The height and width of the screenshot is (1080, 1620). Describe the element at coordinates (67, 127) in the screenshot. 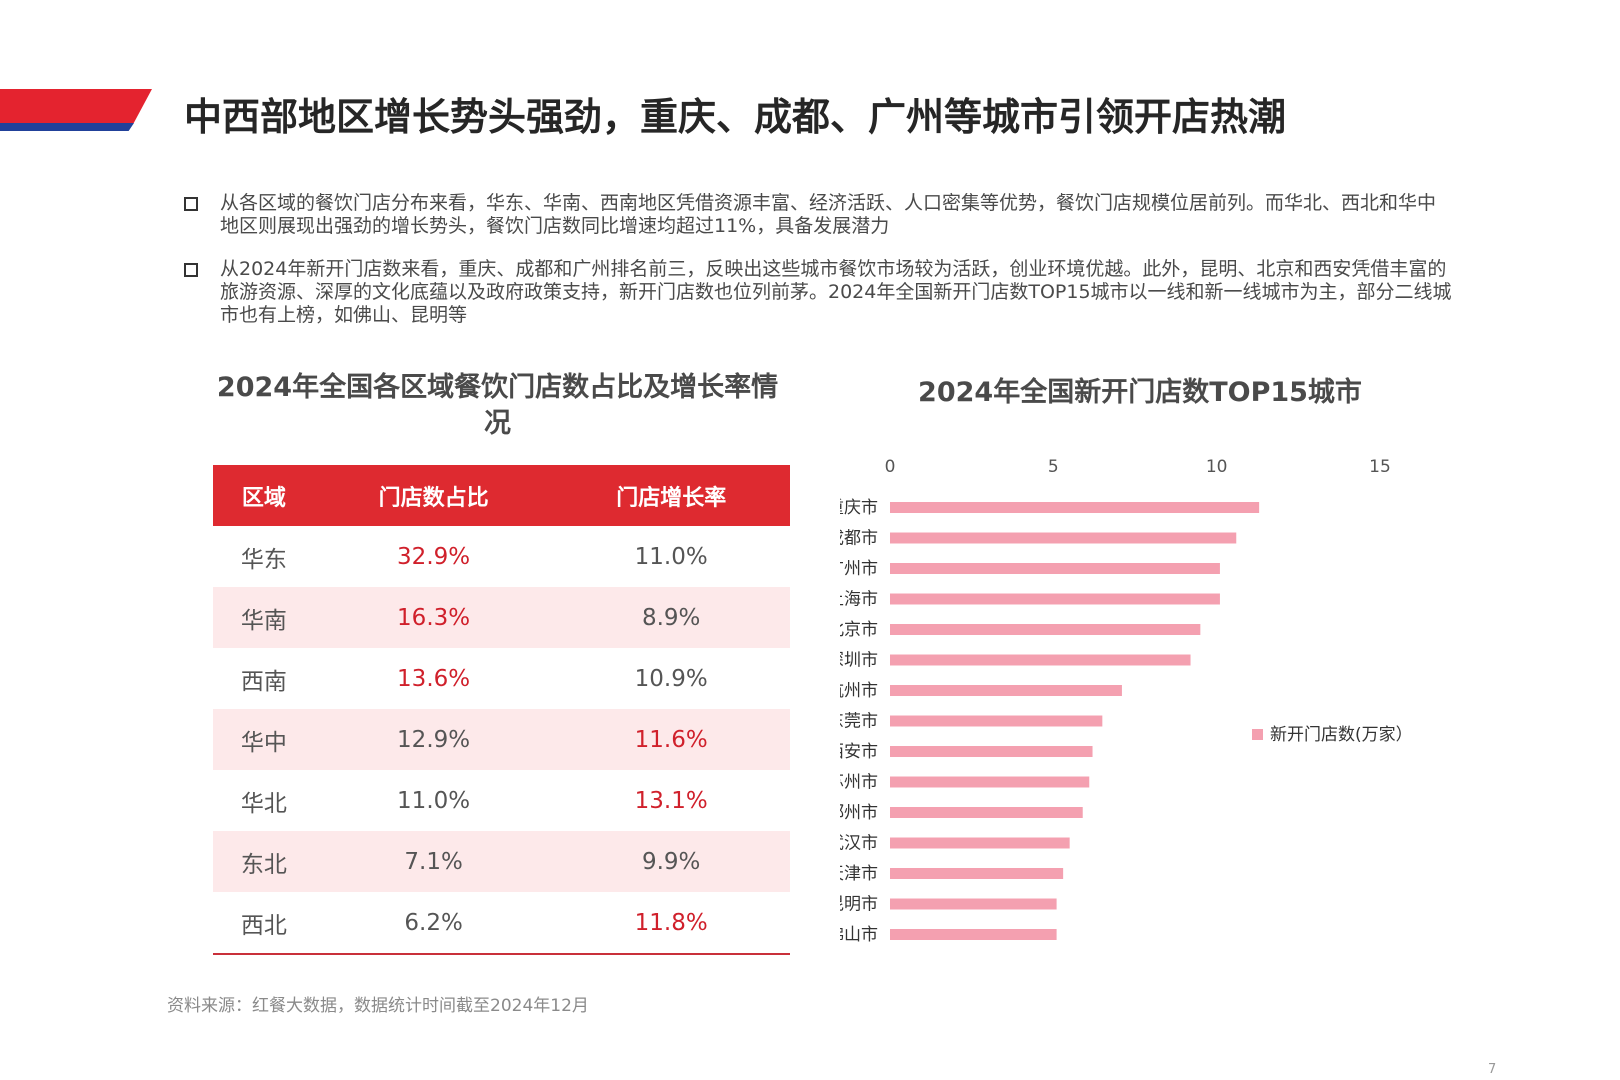

I see `title-accent-blue` at that location.